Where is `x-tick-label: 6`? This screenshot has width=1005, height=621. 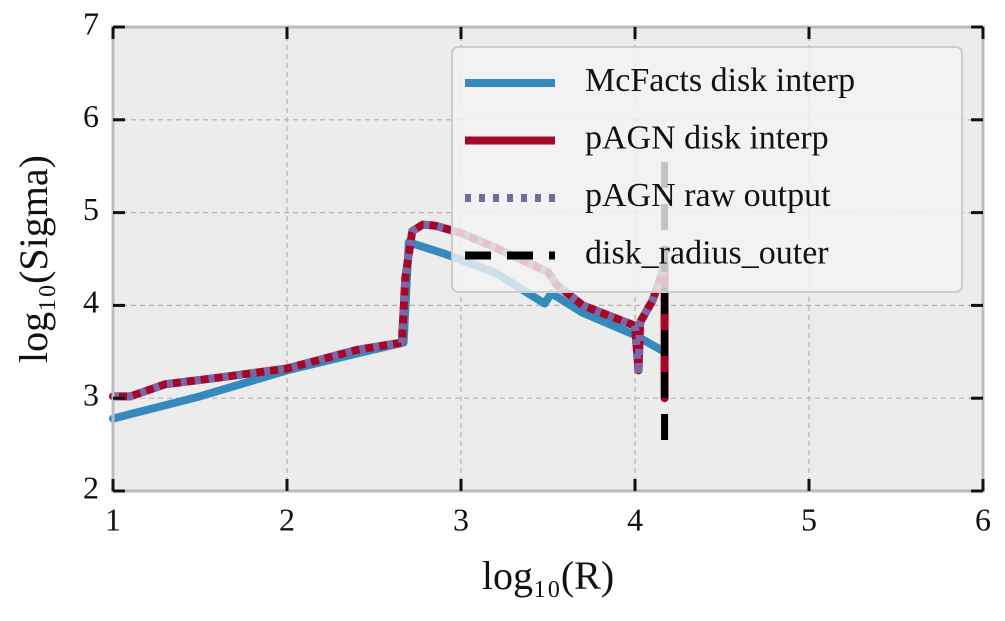
x-tick-label: 6 is located at coordinates (983, 519).